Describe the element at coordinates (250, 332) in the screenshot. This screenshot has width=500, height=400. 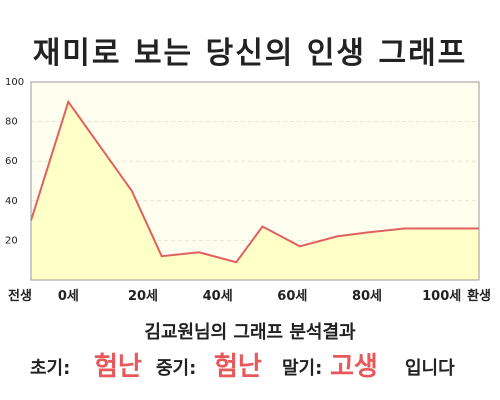
I see `analysis-summary: 김교원님의 그래프 분석결과` at that location.